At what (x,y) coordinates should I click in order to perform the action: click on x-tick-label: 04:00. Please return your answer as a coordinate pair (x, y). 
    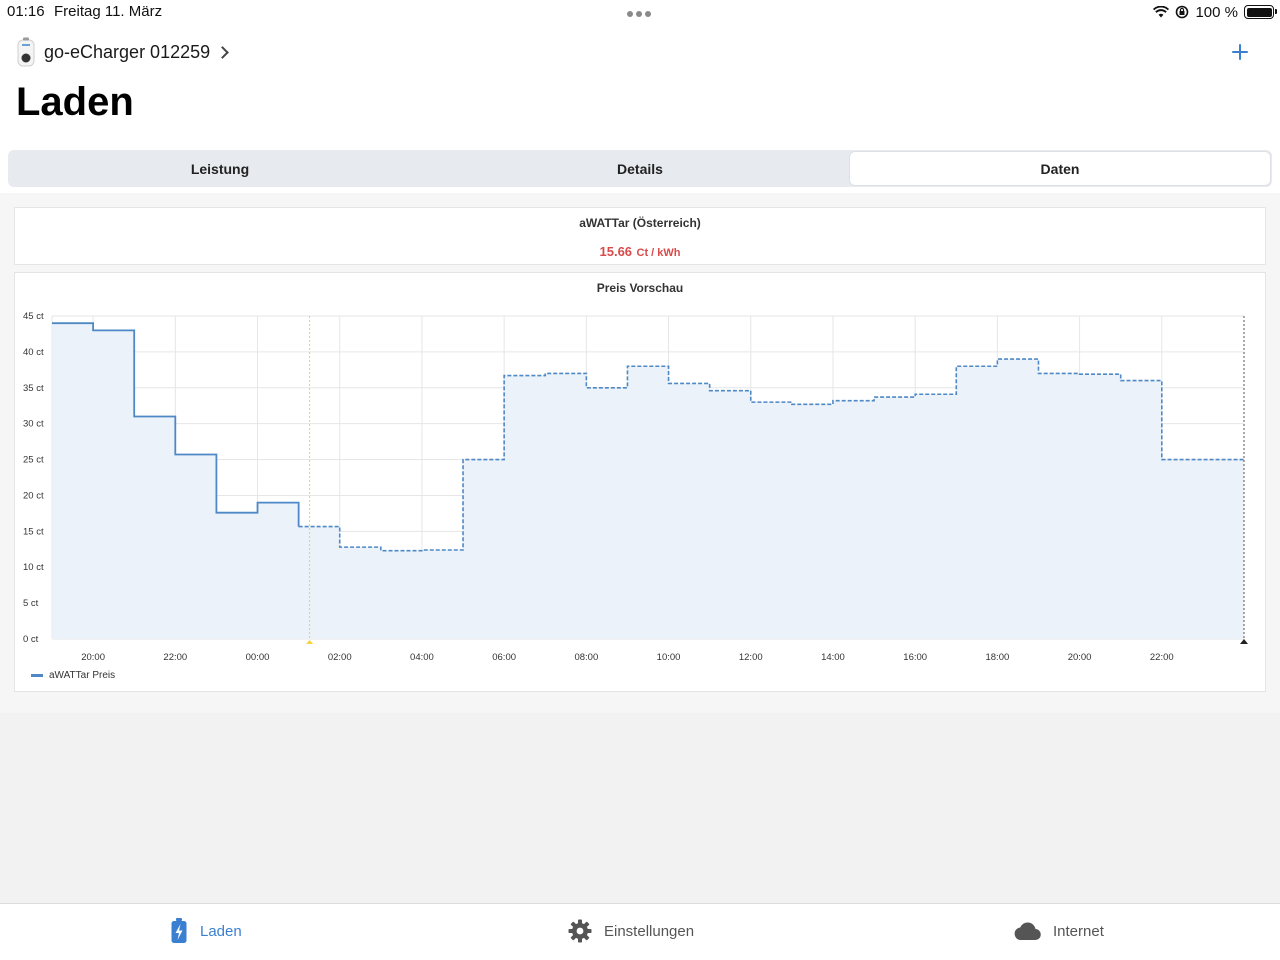
    Looking at the image, I should click on (422, 657).